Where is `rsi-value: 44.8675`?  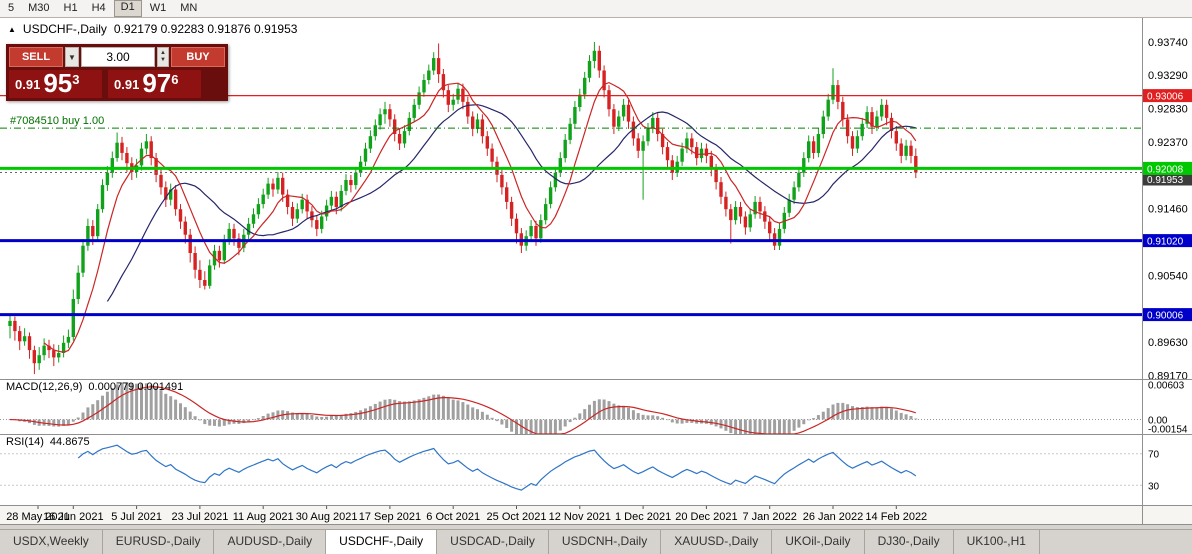
rsi-value: 44.8675 is located at coordinates (69, 442).